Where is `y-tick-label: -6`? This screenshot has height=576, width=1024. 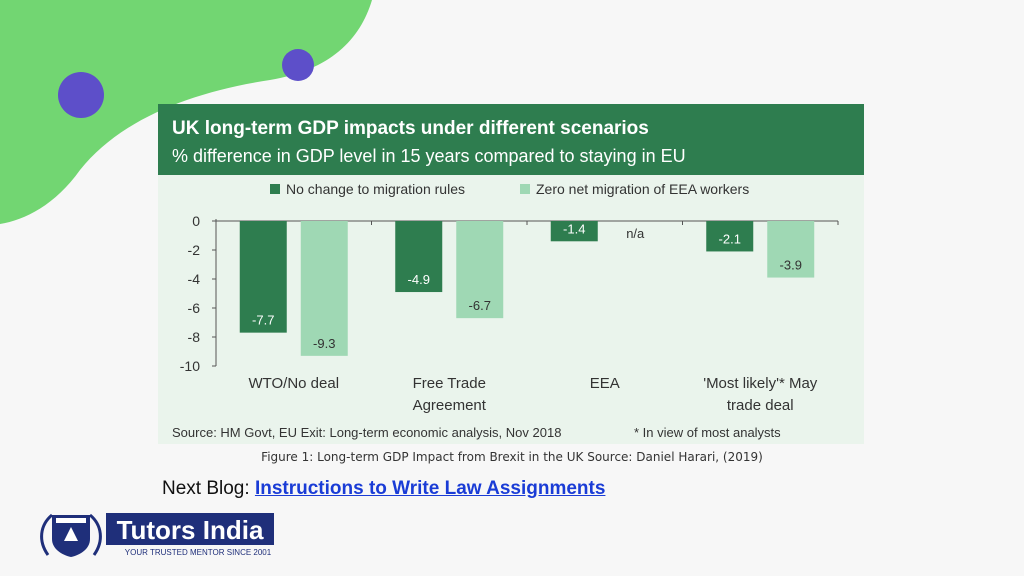
y-tick-label: -6 is located at coordinates (194, 308).